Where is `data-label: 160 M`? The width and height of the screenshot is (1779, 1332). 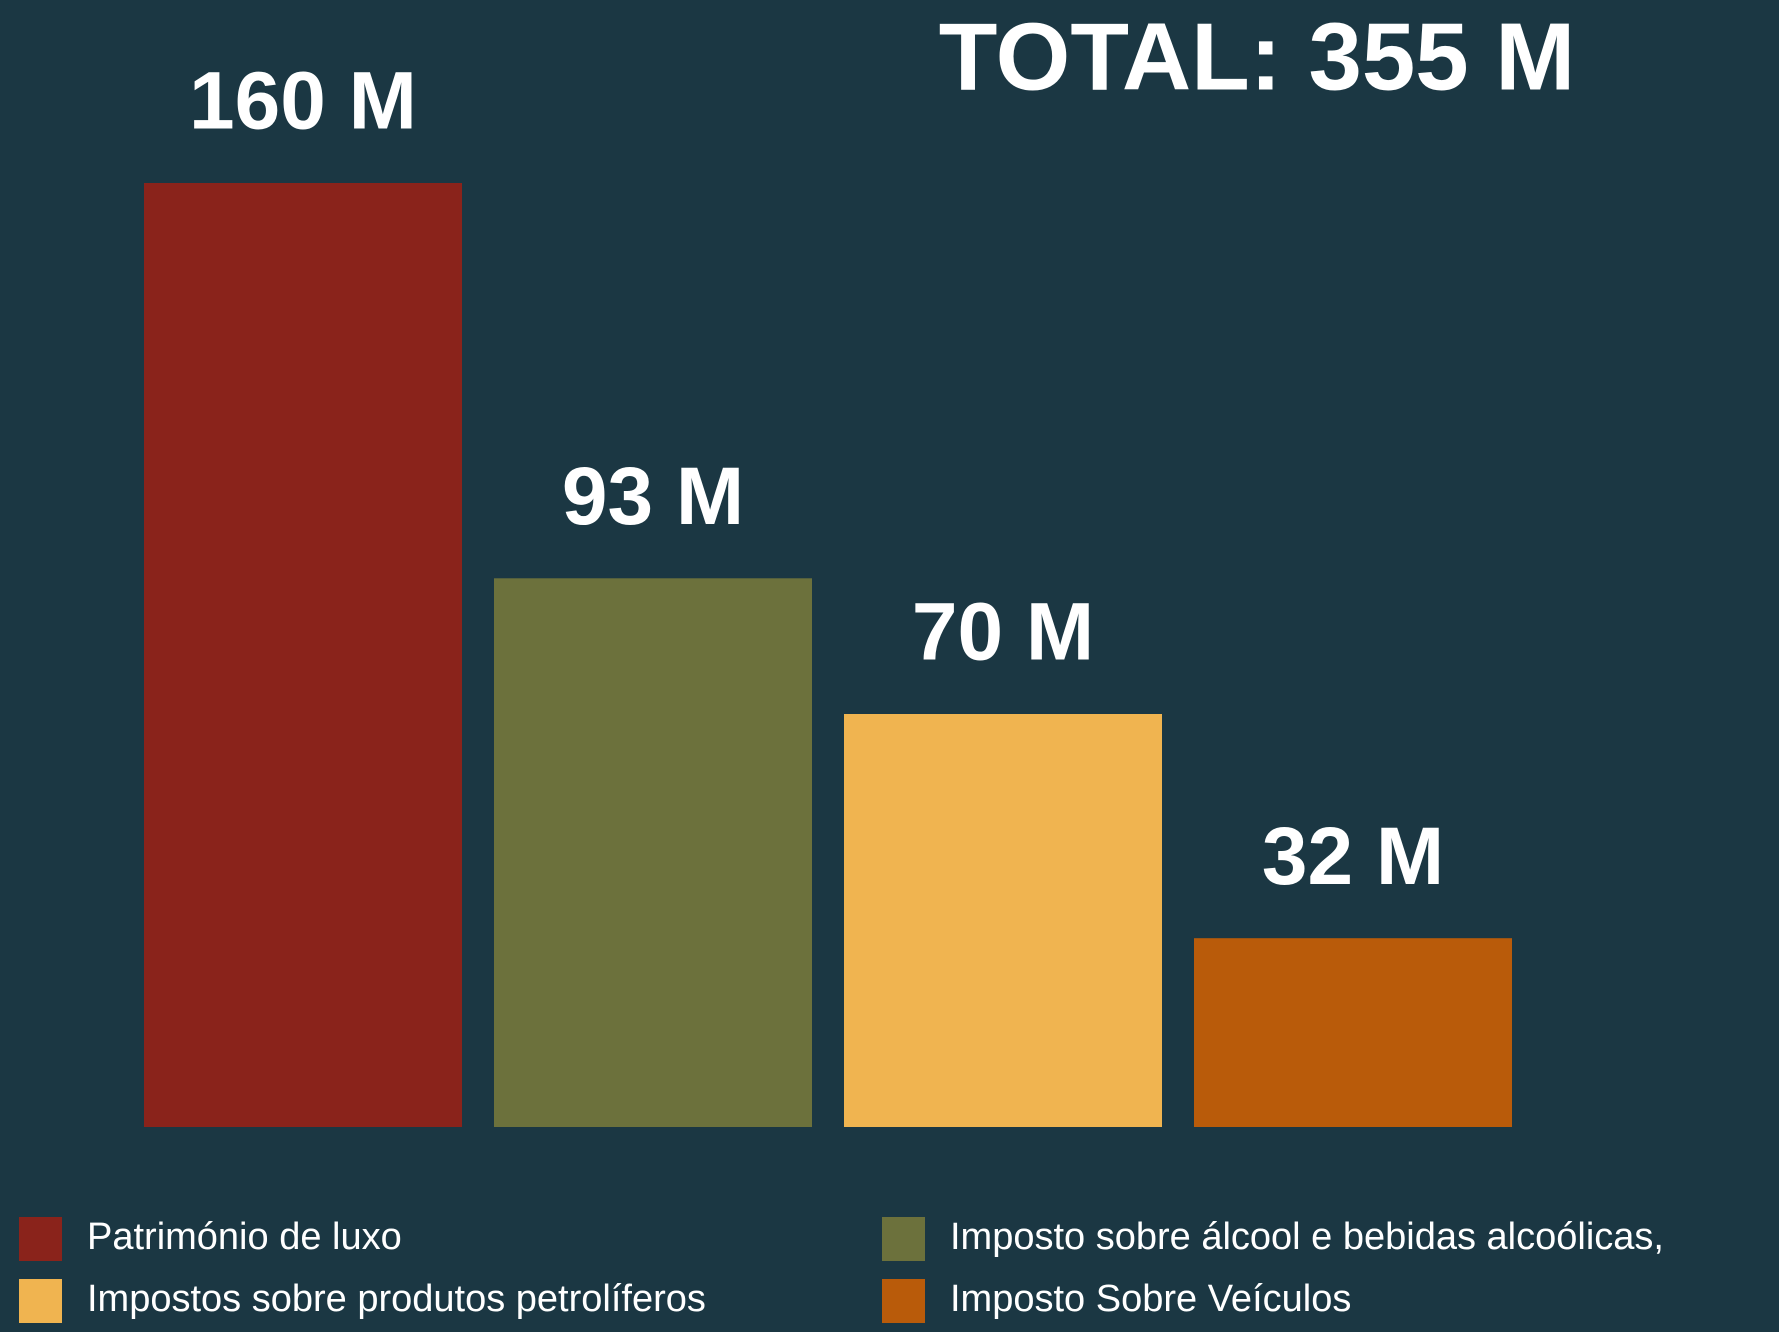
data-label: 160 M is located at coordinates (303, 101).